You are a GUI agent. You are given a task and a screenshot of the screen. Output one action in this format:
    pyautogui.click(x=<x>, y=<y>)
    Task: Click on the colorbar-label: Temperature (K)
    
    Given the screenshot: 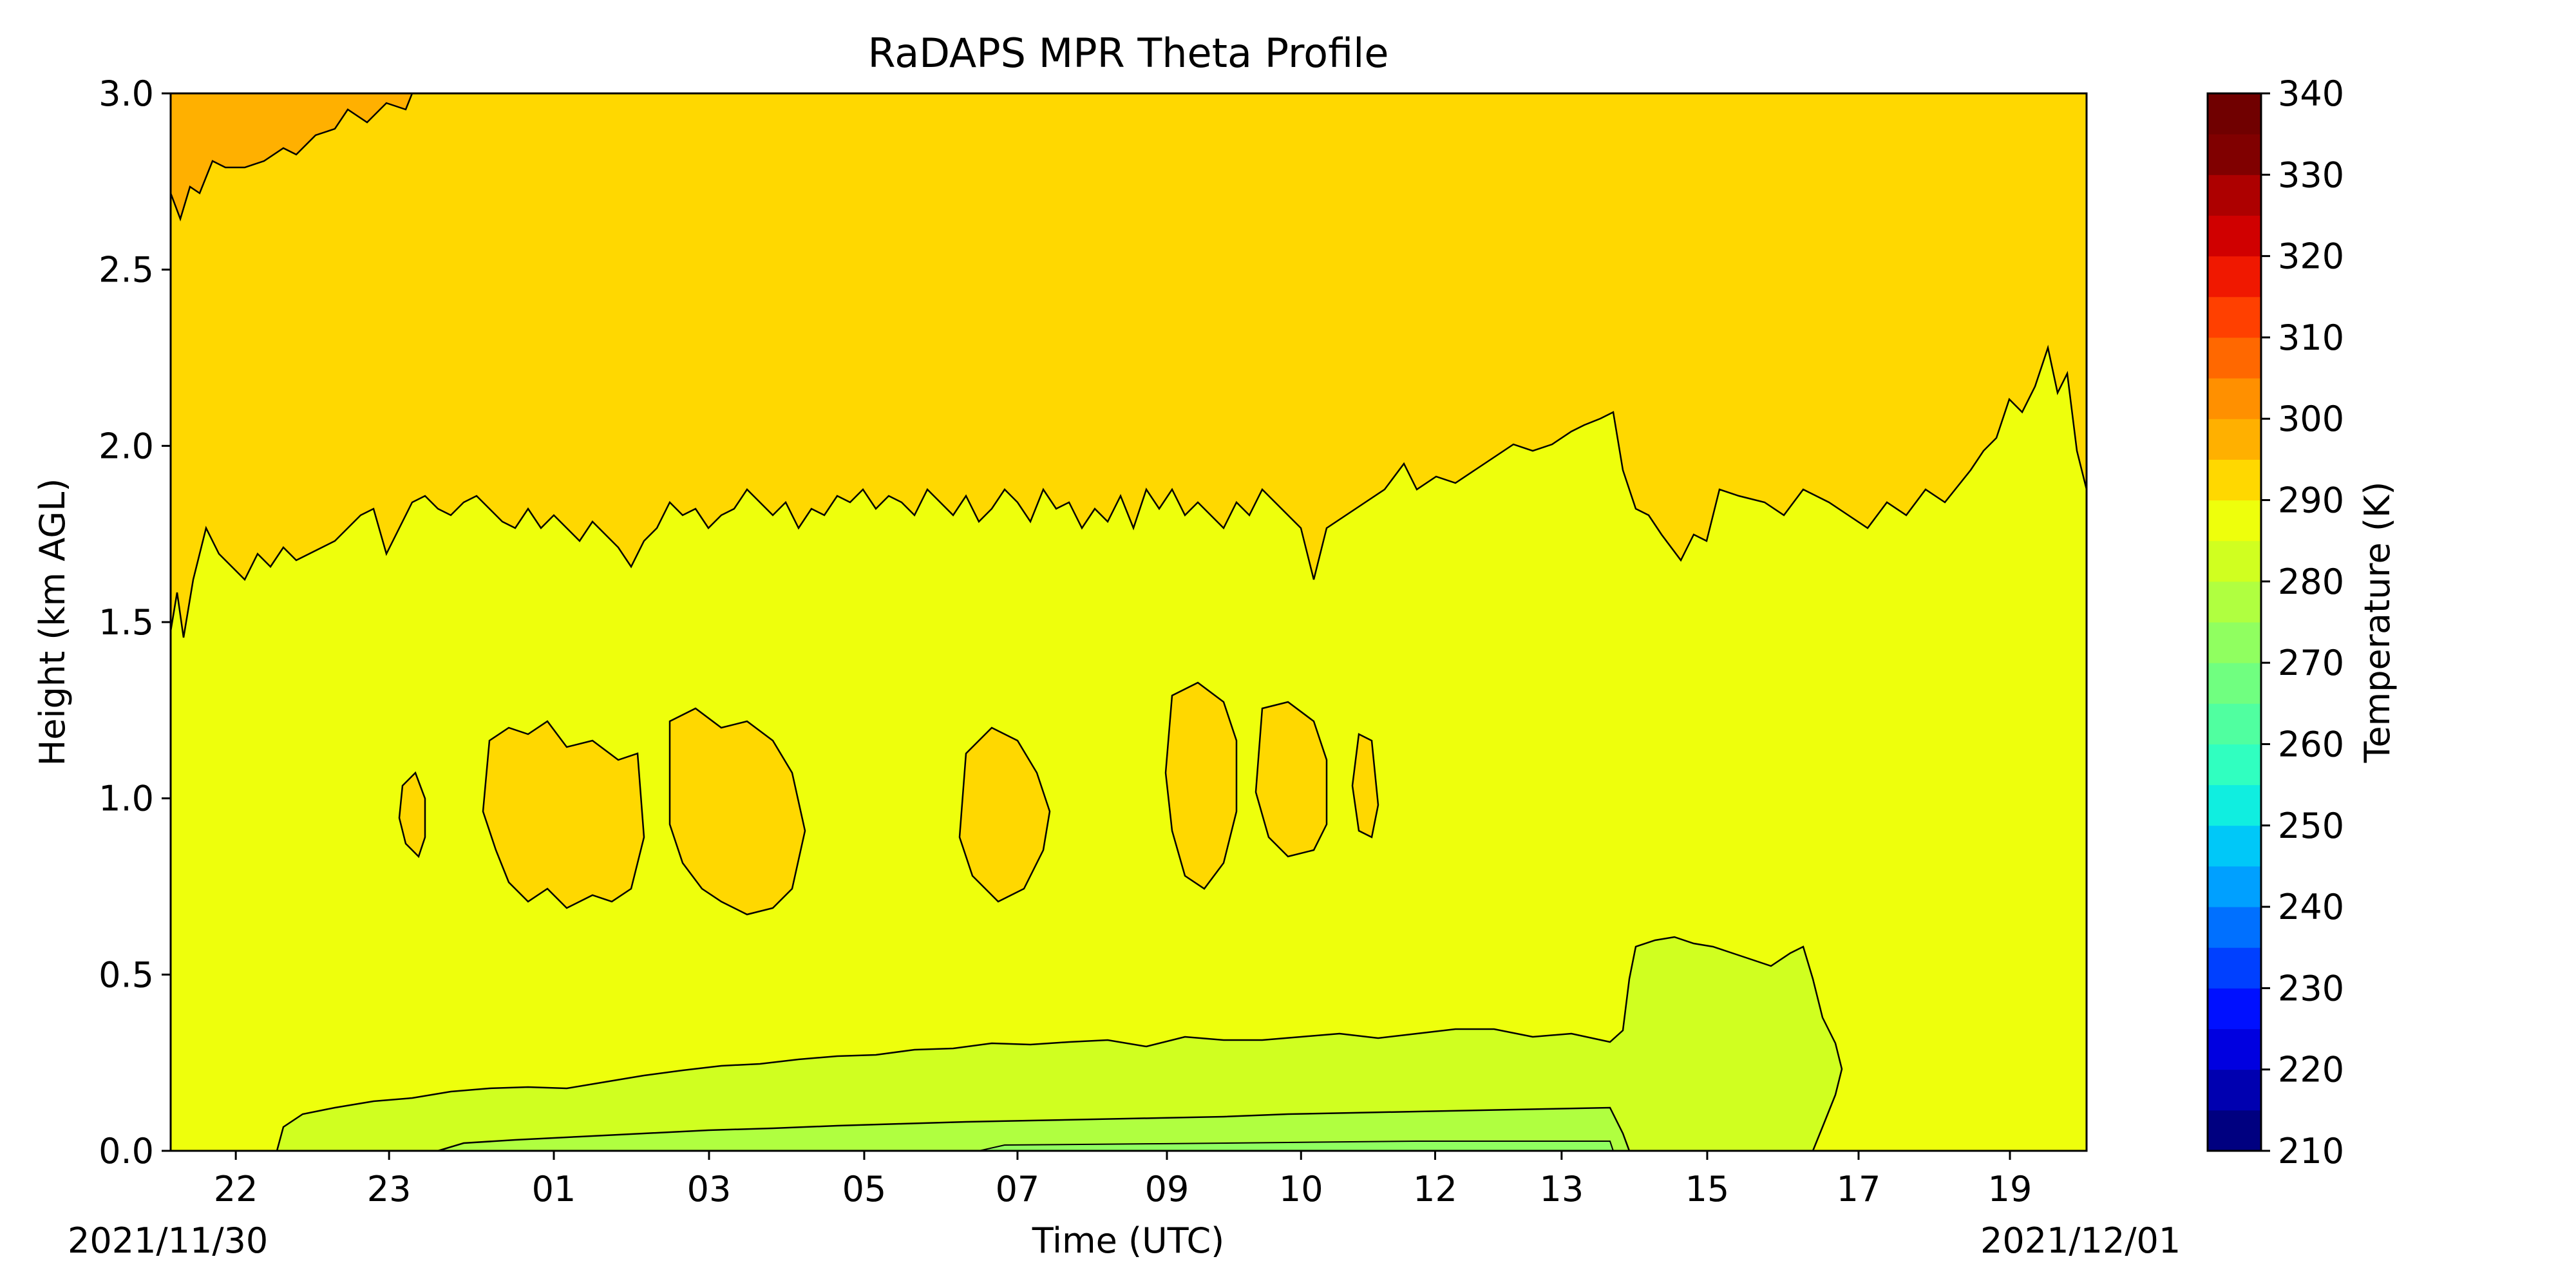 What is the action you would take?
    pyautogui.click(x=2377, y=623)
    